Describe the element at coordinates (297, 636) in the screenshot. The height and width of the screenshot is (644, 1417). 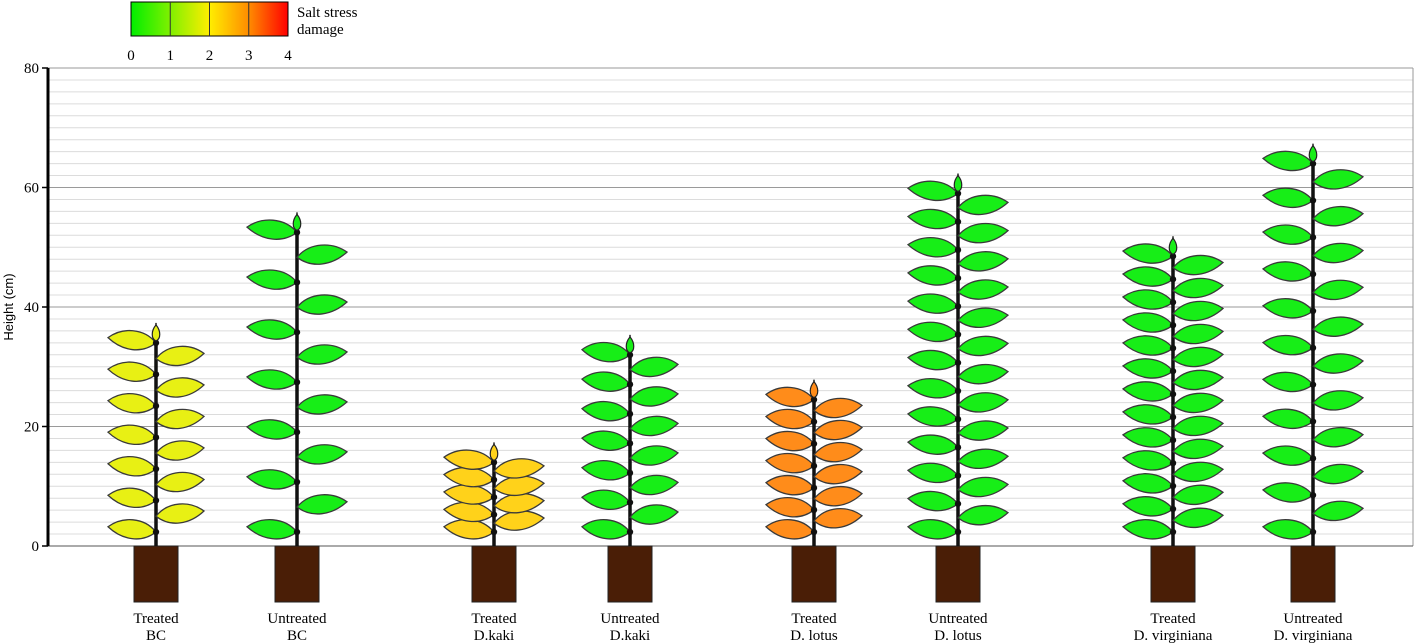
I see `category-label: BC` at that location.